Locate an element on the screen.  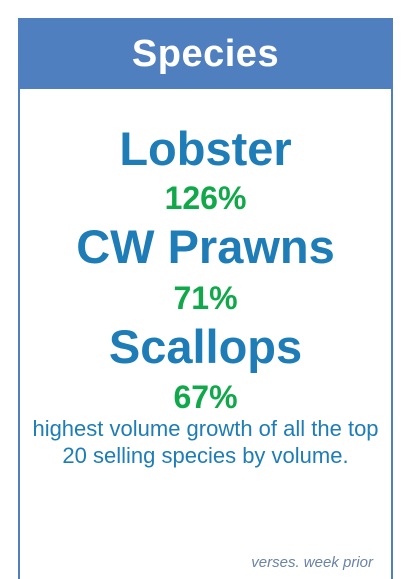
card-title: Species is located at coordinates (205, 53).